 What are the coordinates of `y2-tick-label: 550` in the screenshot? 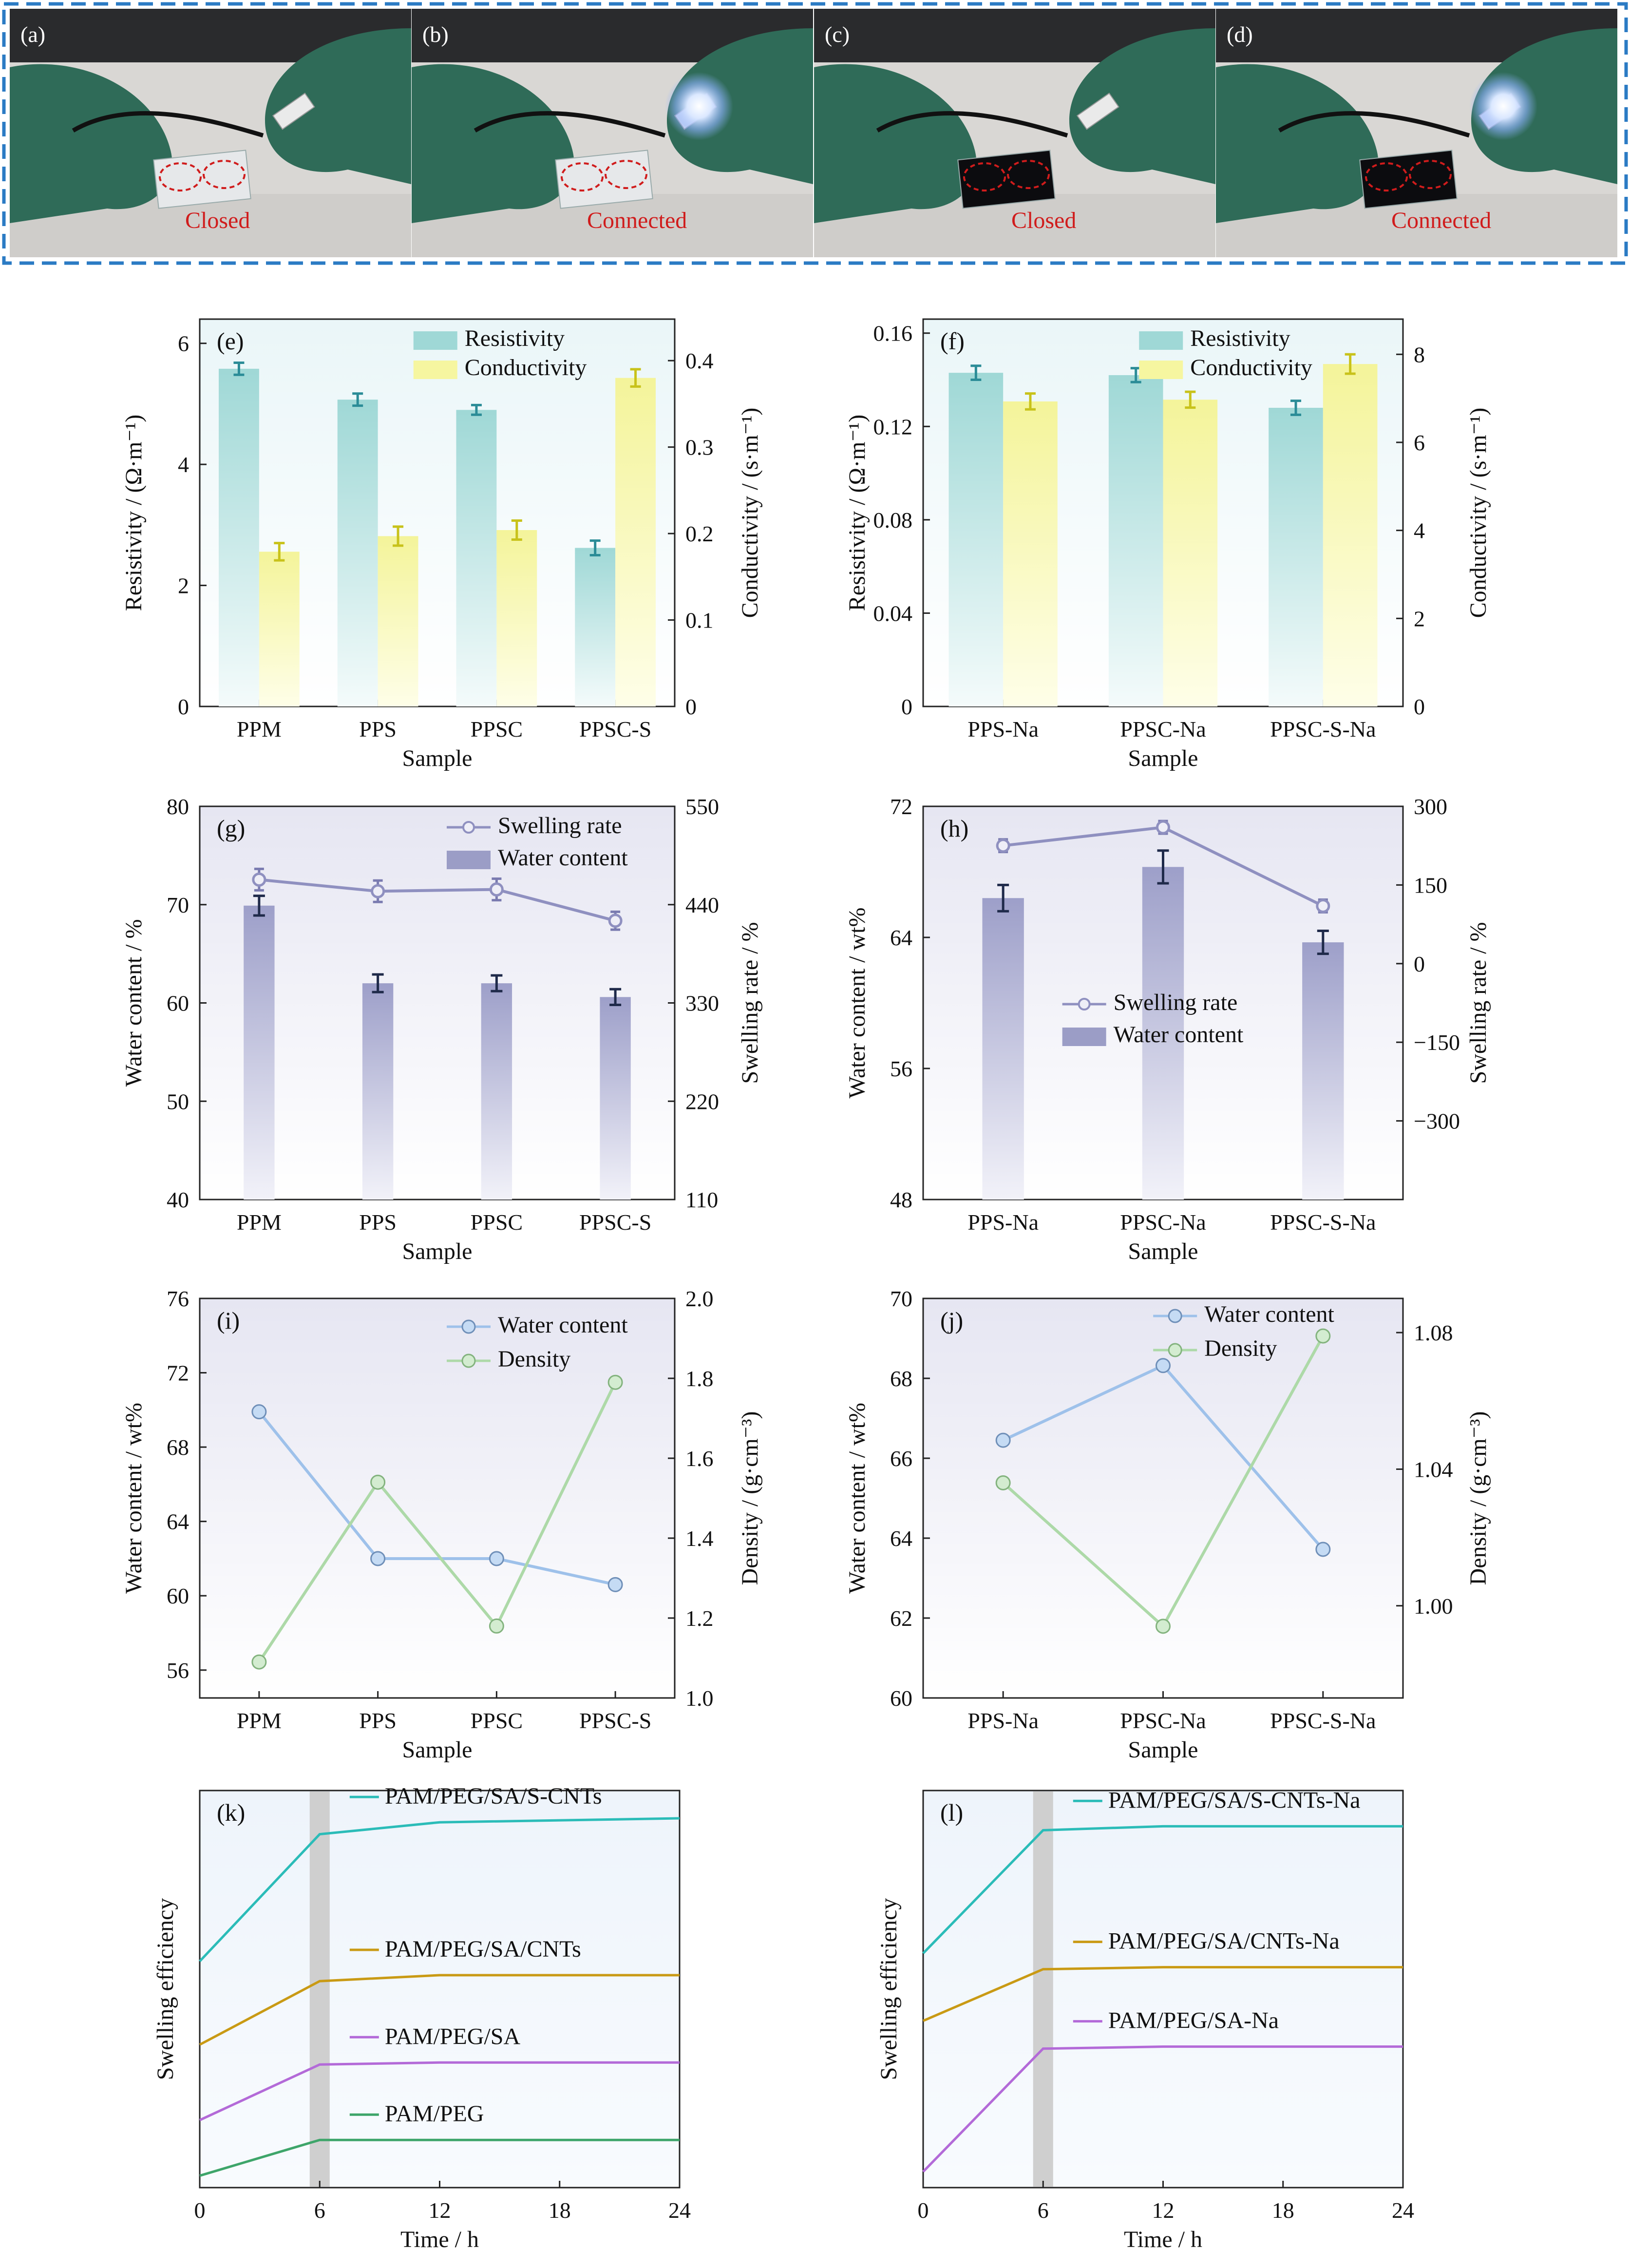 It's located at (702, 806).